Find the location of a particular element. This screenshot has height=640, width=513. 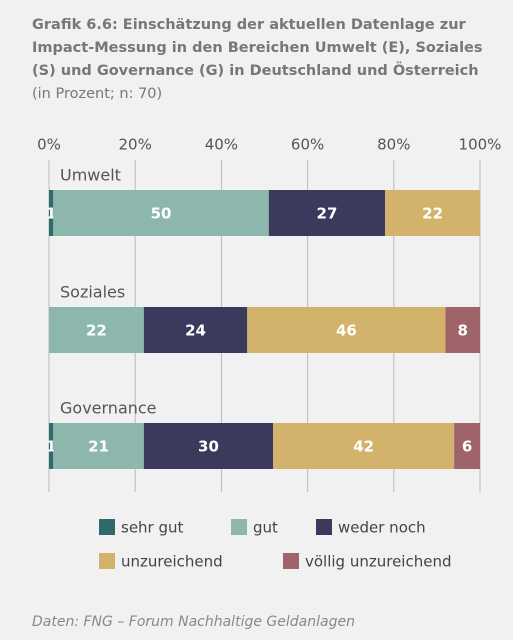

value-label: 24 is located at coordinates (195, 331).